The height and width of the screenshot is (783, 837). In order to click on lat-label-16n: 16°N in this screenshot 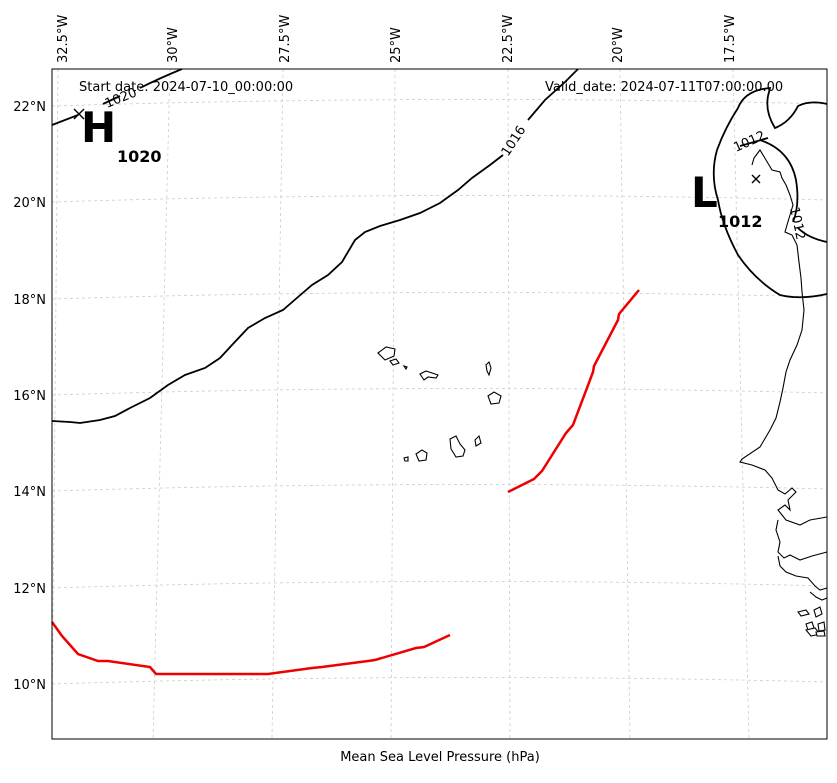, I will do `click(29, 396)`.